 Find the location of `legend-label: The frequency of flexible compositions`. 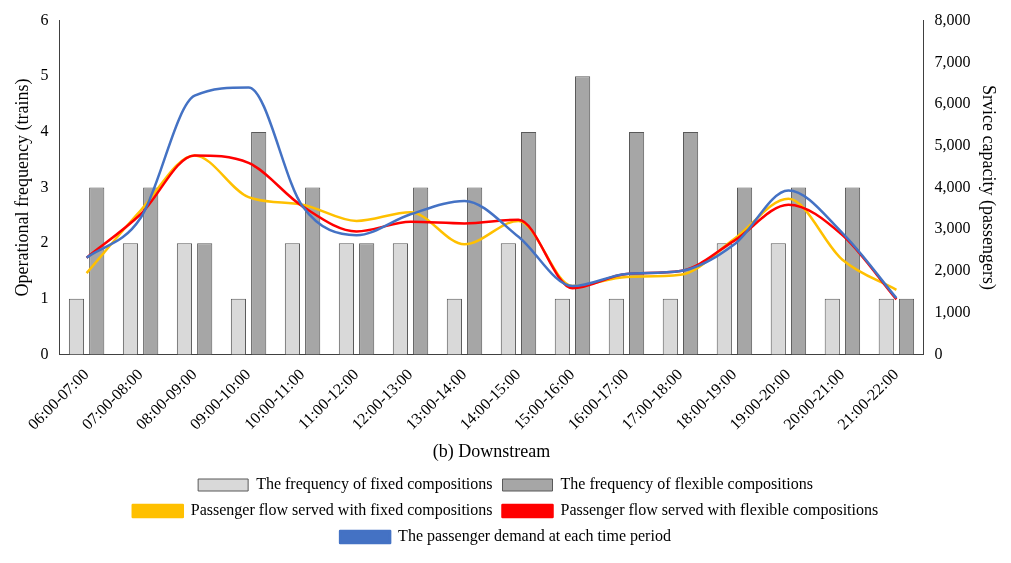

legend-label: The frequency of flexible compositions is located at coordinates (686, 484).